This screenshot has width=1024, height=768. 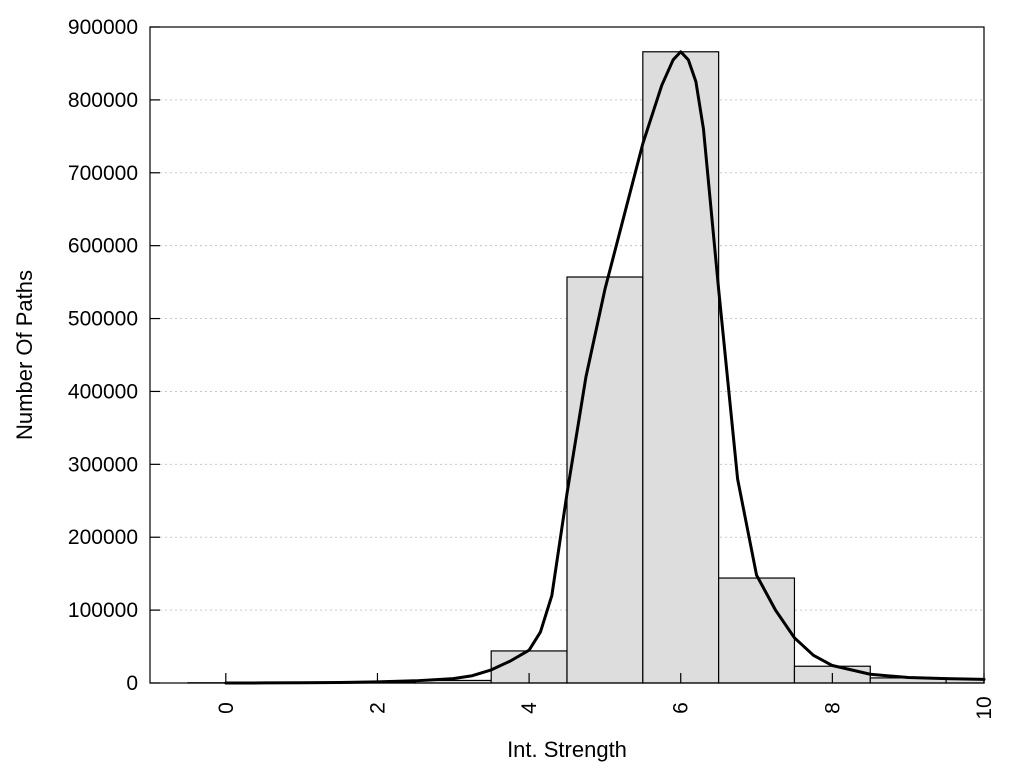 What do you see at coordinates (103, 173) in the screenshot?
I see `y-tick-label: 700000` at bounding box center [103, 173].